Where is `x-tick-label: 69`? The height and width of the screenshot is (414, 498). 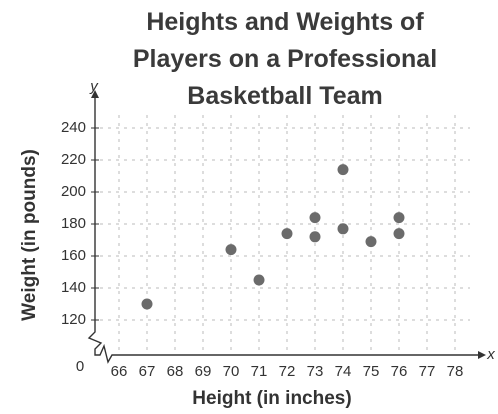
x-tick-label: 69 is located at coordinates (203, 371).